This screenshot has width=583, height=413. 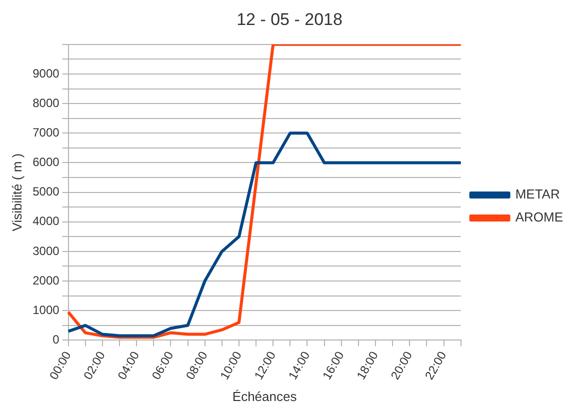 I want to click on x-axis-title: Échéances, so click(x=265, y=396).